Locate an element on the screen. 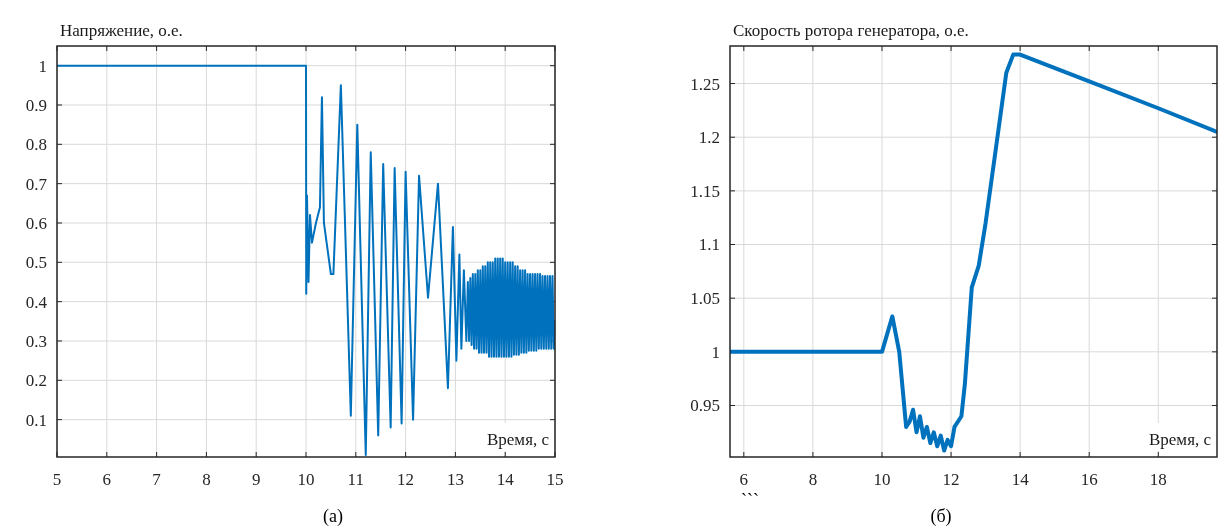  y-tick-label: 1.1 is located at coordinates (709, 245).